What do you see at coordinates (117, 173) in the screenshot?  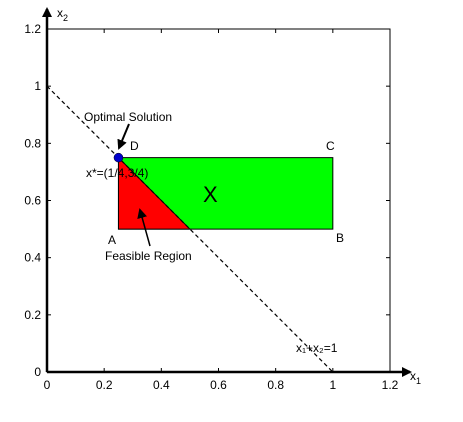 I see `optimal-value-label: x*=(1/4,3/4)` at bounding box center [117, 173].